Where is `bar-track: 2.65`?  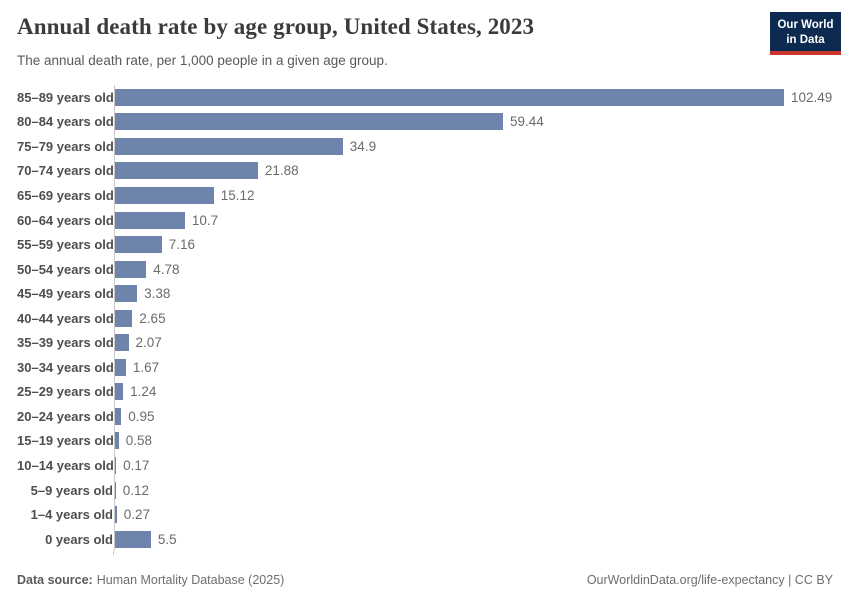
bar-track: 2.65 is located at coordinates (477, 318).